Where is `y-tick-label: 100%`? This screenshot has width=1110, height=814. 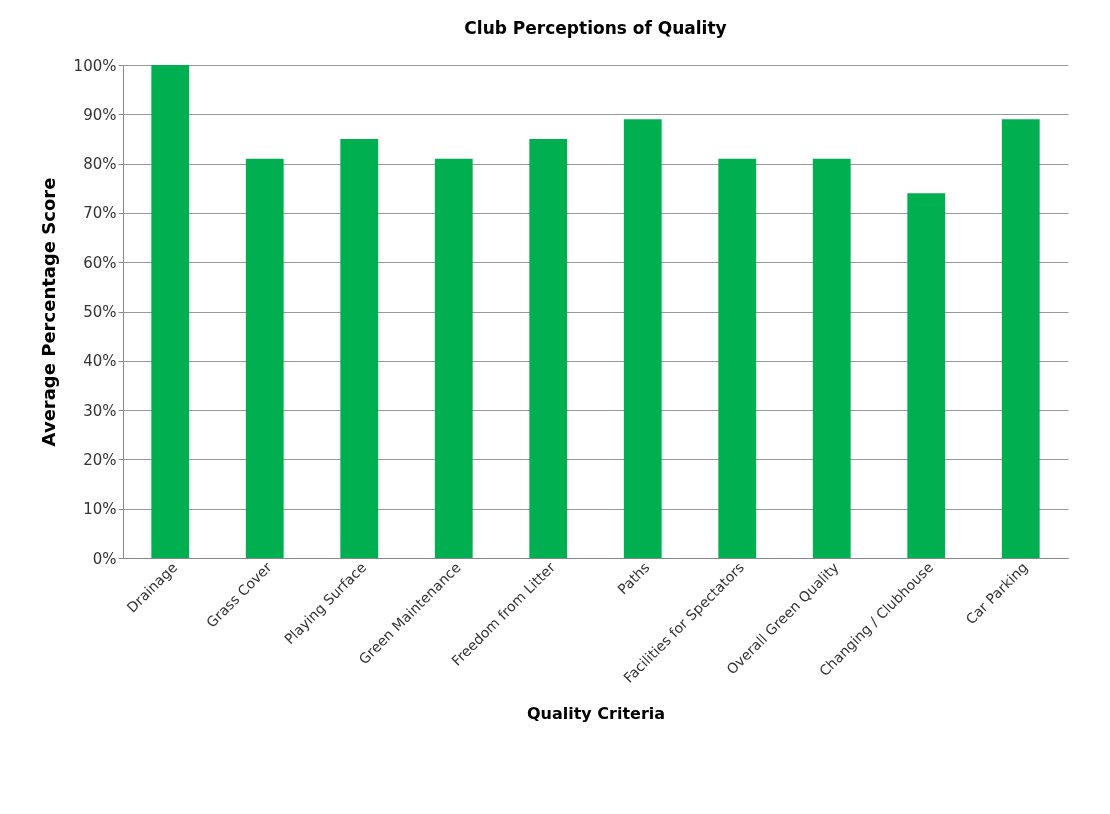 y-tick-label: 100% is located at coordinates (95, 65).